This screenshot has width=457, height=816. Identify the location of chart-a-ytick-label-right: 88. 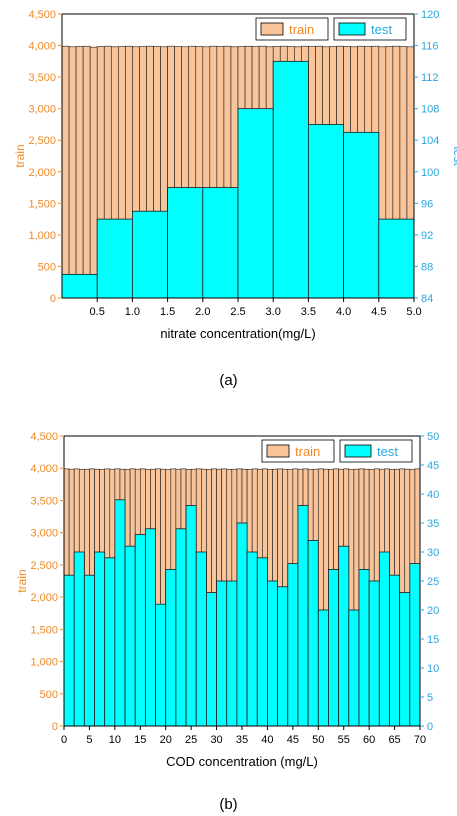
(427, 267).